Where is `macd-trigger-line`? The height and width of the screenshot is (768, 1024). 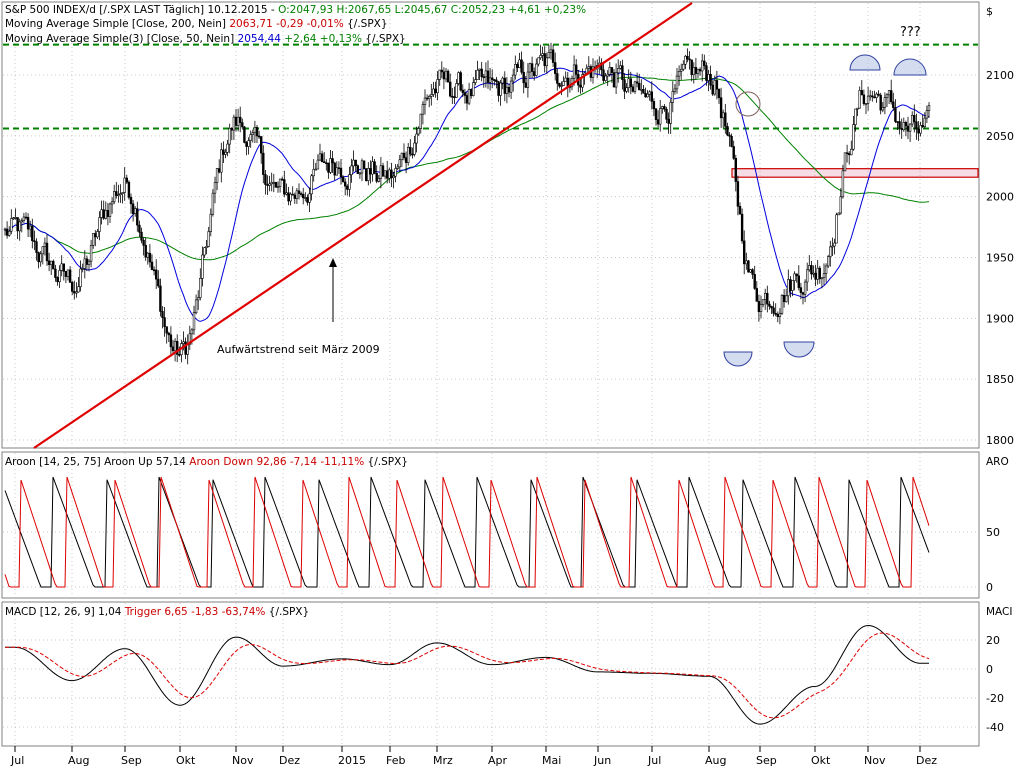
macd-trigger-line is located at coordinates (467, 675).